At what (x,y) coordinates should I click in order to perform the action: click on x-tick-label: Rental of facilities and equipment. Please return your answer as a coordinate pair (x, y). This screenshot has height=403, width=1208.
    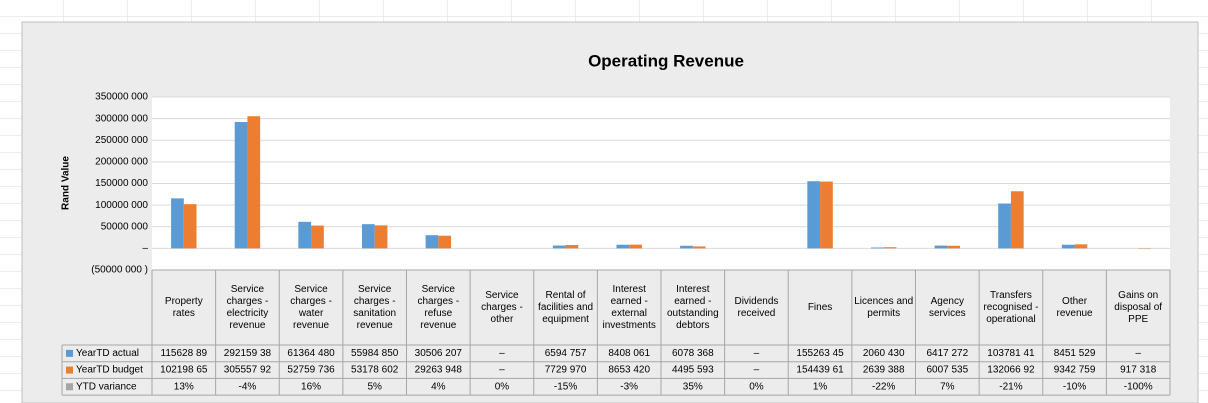
    Looking at the image, I should click on (566, 307).